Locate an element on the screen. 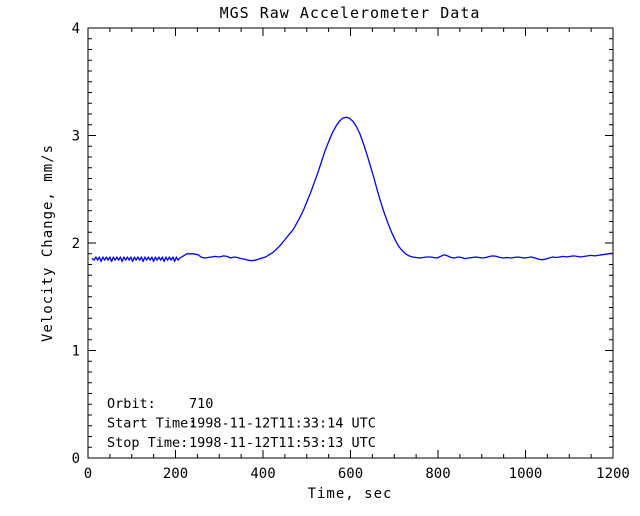  y-tick-label: 1 is located at coordinates (76, 352).